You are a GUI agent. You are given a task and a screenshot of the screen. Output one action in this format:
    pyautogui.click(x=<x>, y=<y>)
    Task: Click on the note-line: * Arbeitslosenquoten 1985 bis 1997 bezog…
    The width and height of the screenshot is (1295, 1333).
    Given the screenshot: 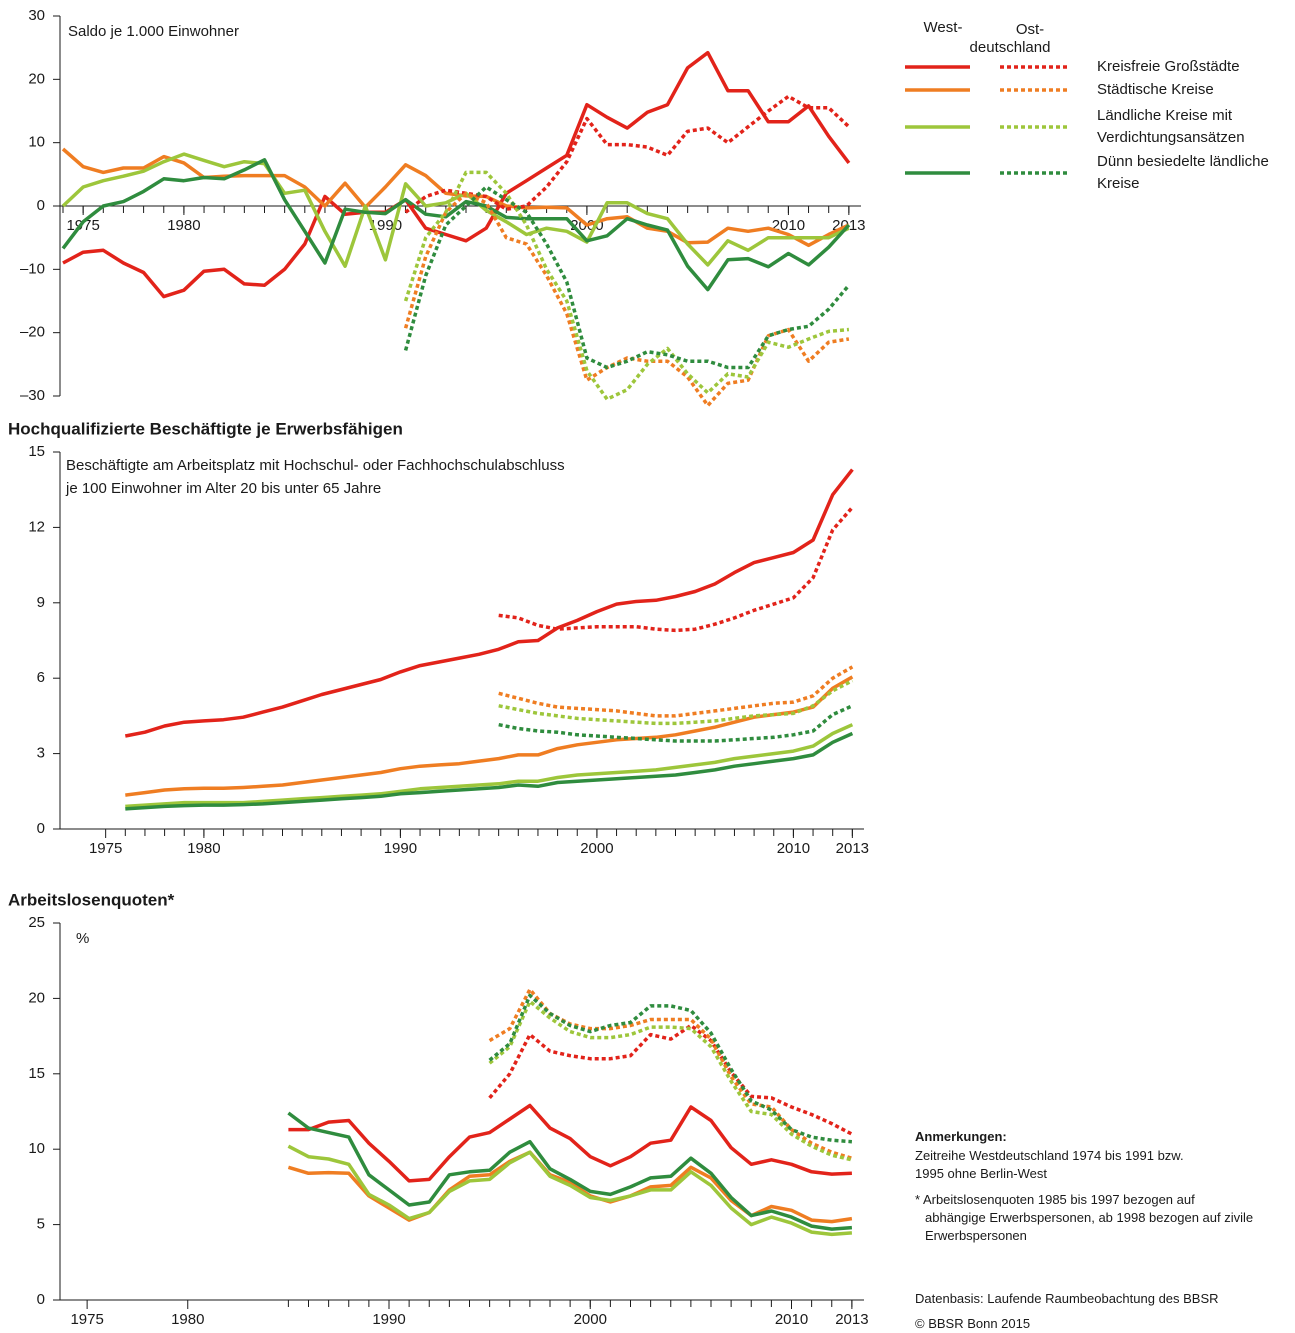 What is the action you would take?
    pyautogui.click(x=1084, y=1217)
    